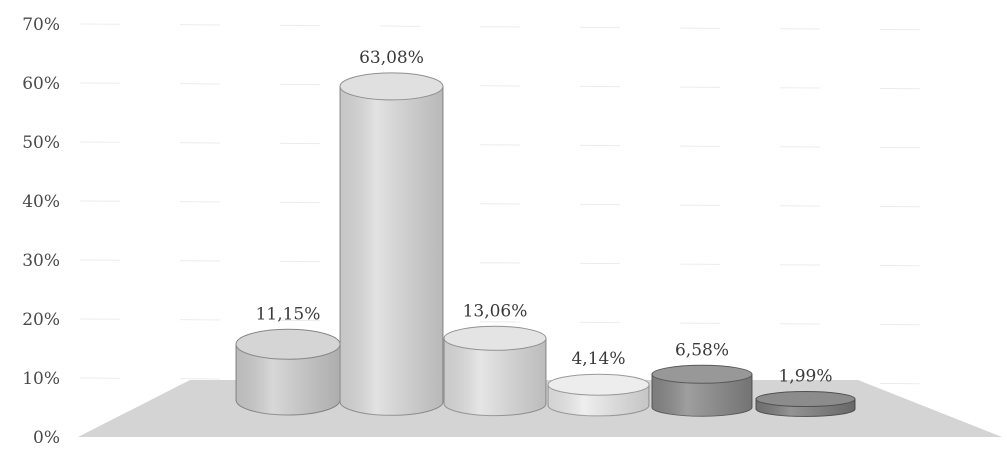 This screenshot has height=454, width=1007. Describe the element at coordinates (41, 25) in the screenshot. I see `y-tick-label: 70%` at that location.